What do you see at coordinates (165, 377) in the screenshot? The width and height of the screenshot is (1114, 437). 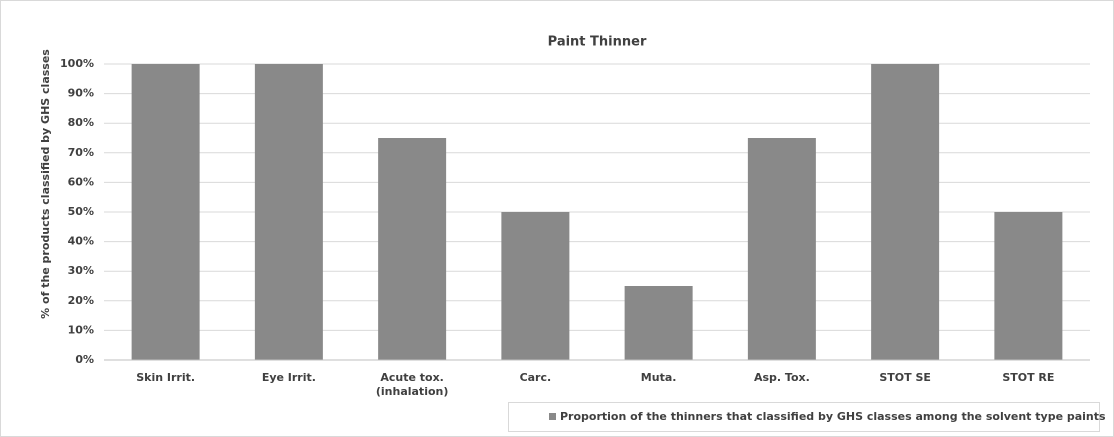 I see `x-tick-label: Skin Irrit.` at bounding box center [165, 377].